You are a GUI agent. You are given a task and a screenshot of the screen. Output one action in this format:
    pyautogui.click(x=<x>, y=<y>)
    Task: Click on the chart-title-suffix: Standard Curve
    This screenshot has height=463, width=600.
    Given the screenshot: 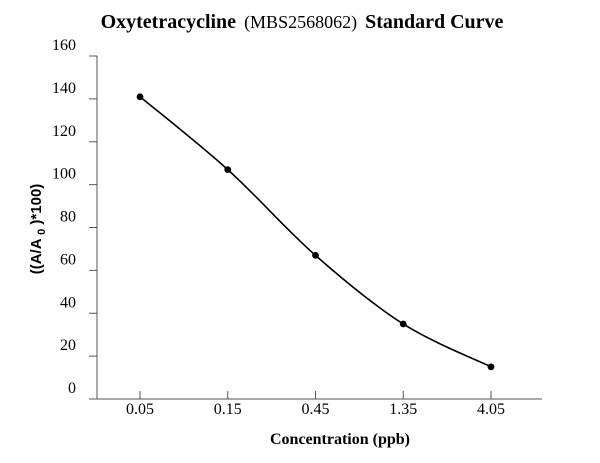 What is the action you would take?
    pyautogui.click(x=434, y=22)
    